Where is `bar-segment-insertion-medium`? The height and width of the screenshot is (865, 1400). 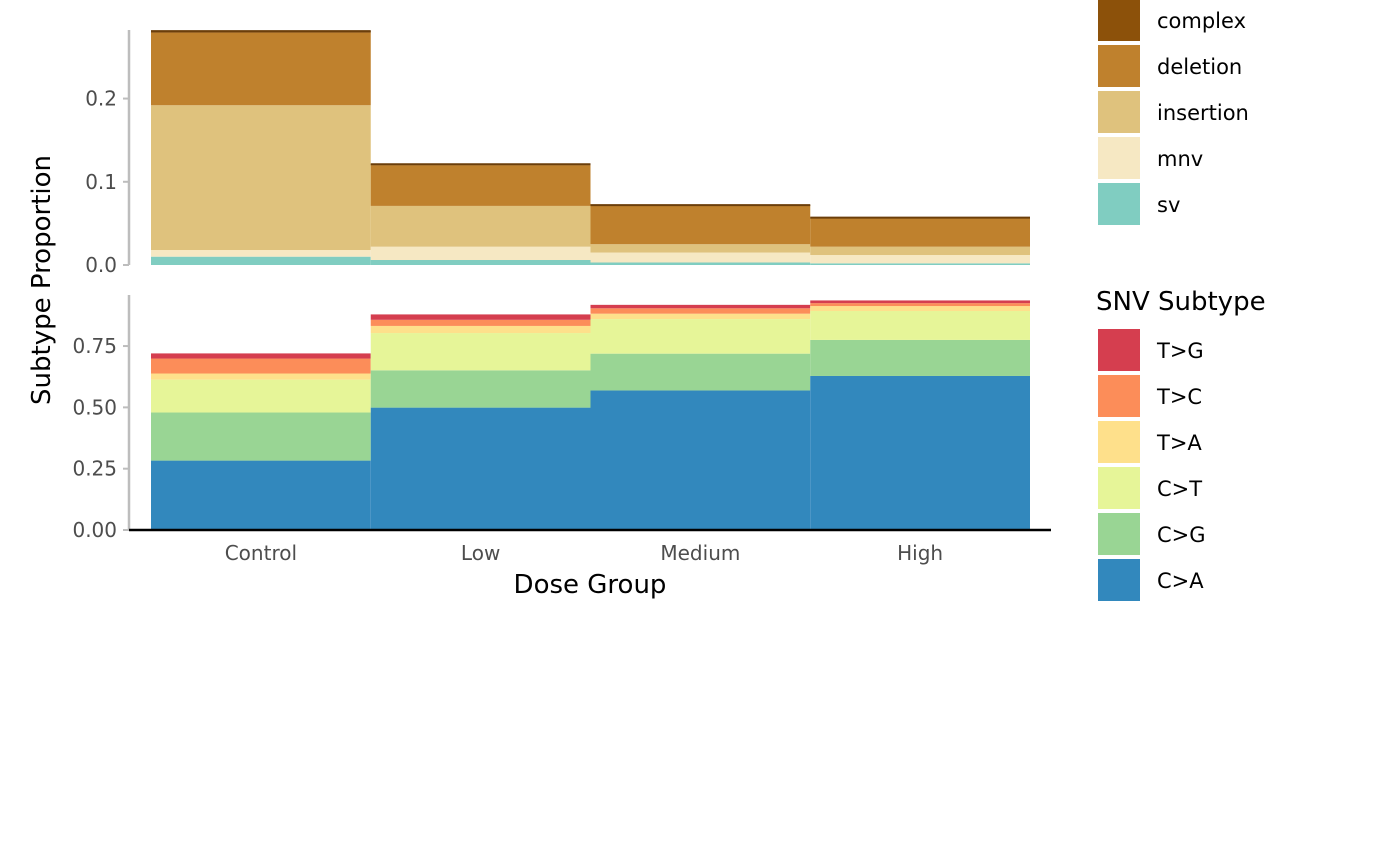 bar-segment-insertion-medium is located at coordinates (700, 248).